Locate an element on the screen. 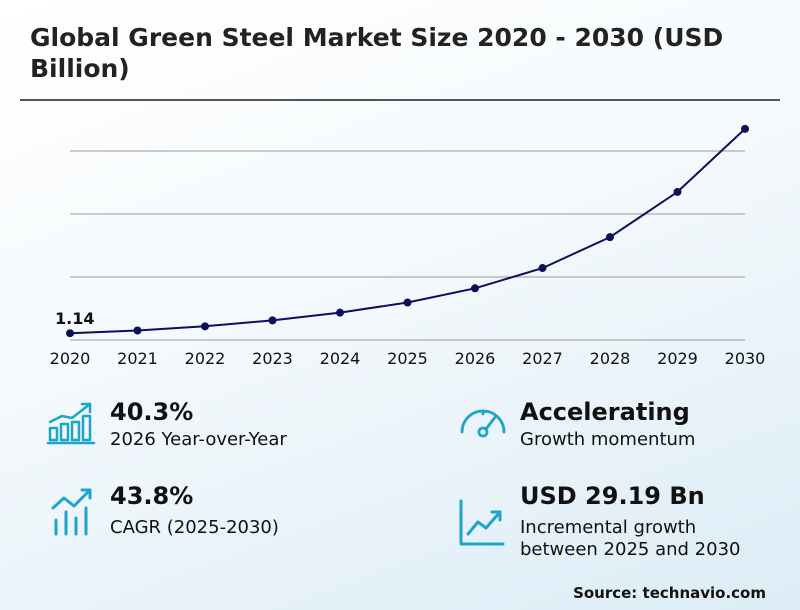 The height and width of the screenshot is (610, 800). stat-label: CAGR (2025-2030) is located at coordinates (194, 527).